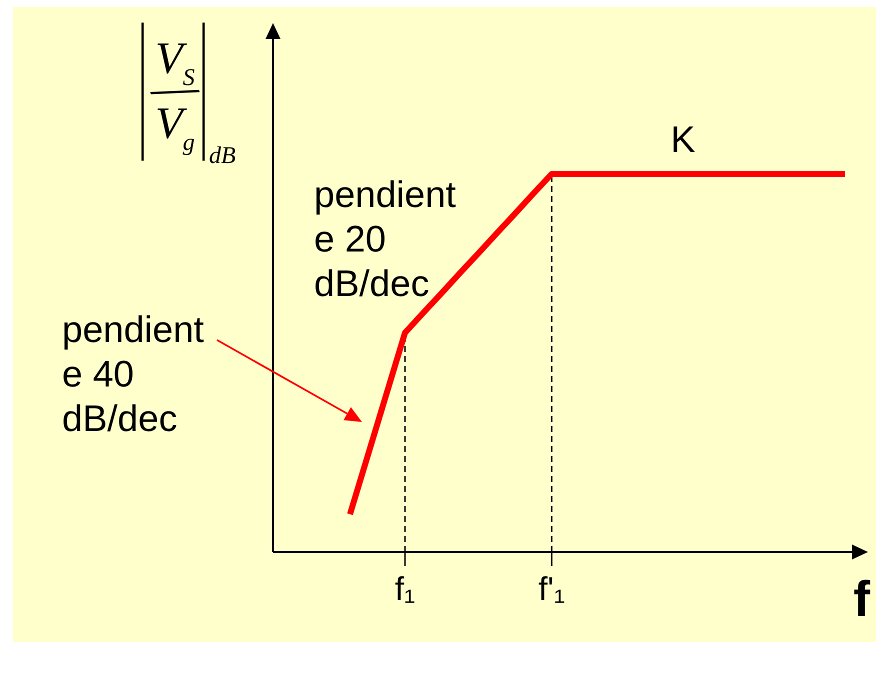 This screenshot has width=876, height=676. Describe the element at coordinates (683, 139) in the screenshot. I see `annotation: K` at that location.